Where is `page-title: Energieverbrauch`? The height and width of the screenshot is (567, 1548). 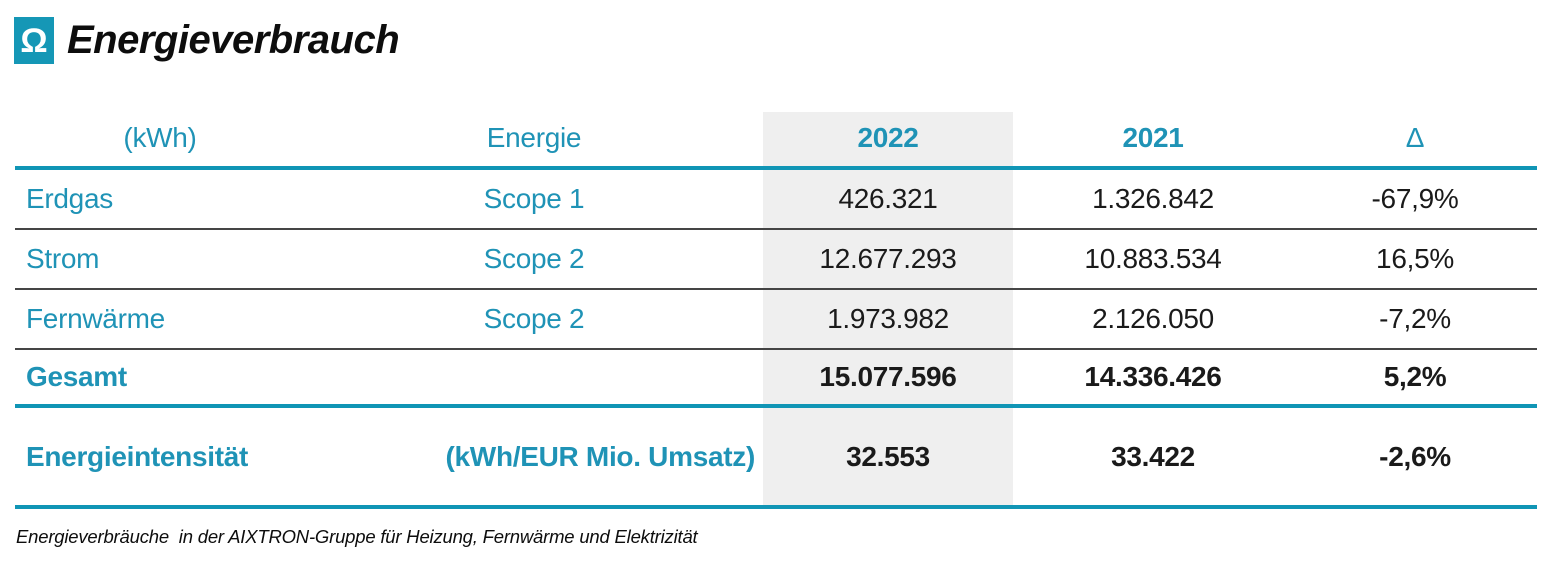 page-title: Energieverbrauch is located at coordinates (233, 40).